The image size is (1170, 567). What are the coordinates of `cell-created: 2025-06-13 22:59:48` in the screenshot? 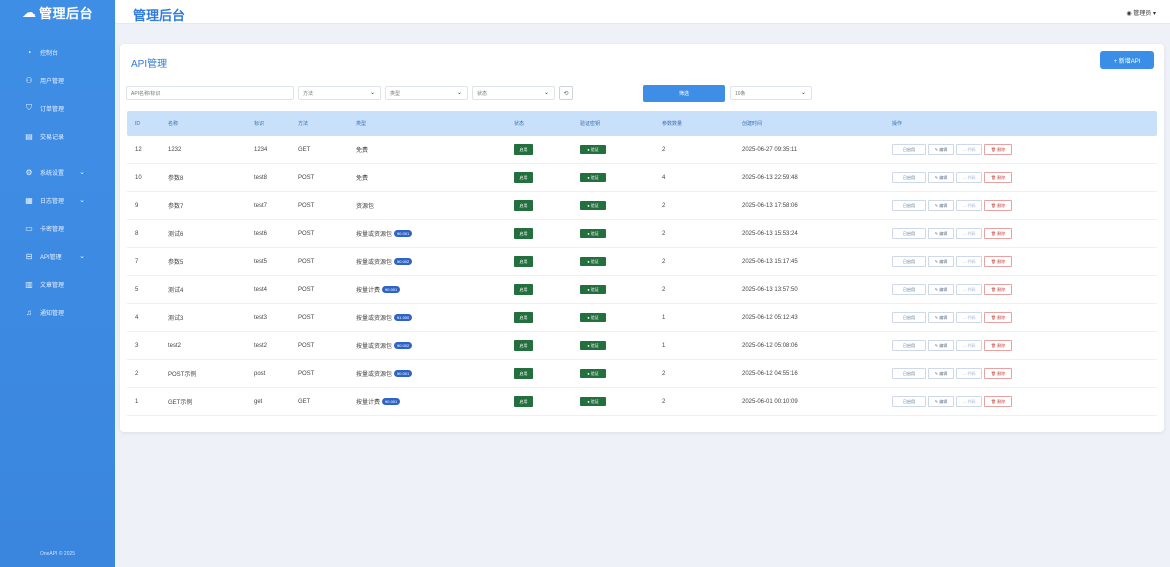 It's located at (770, 177).